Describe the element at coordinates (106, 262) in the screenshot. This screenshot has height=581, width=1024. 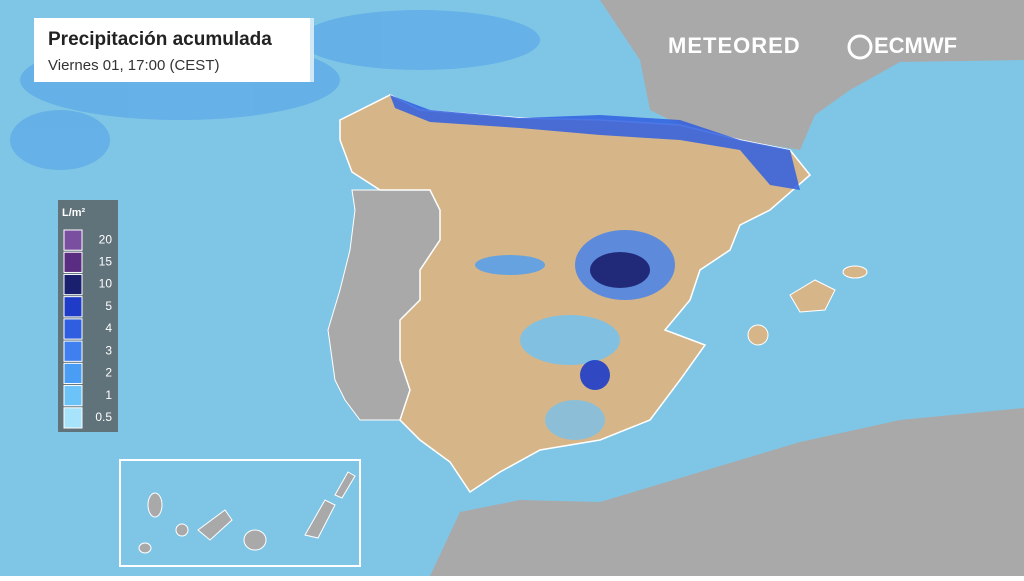
I see `legend-label: 15` at that location.